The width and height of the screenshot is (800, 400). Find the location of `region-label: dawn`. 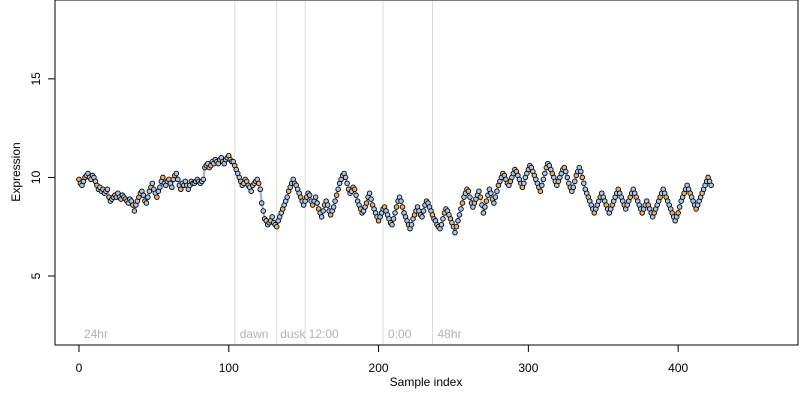

region-label: dawn is located at coordinates (254, 334).